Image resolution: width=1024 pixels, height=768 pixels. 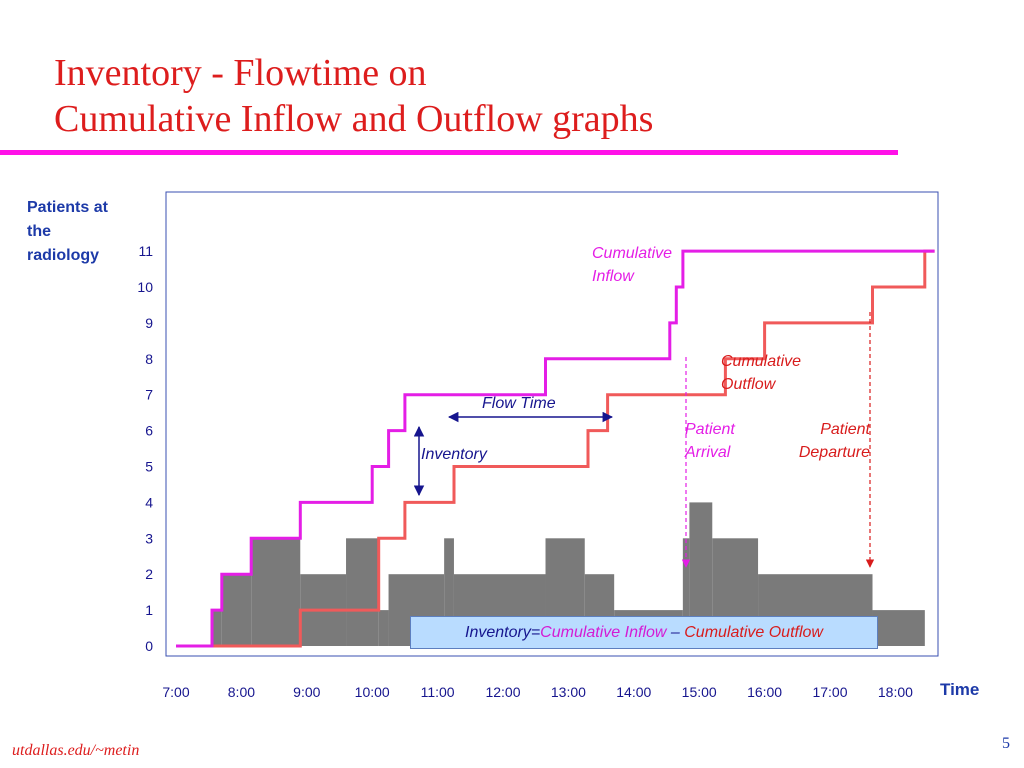 What do you see at coordinates (454, 454) in the screenshot?
I see `inventory-label: Inventory` at bounding box center [454, 454].